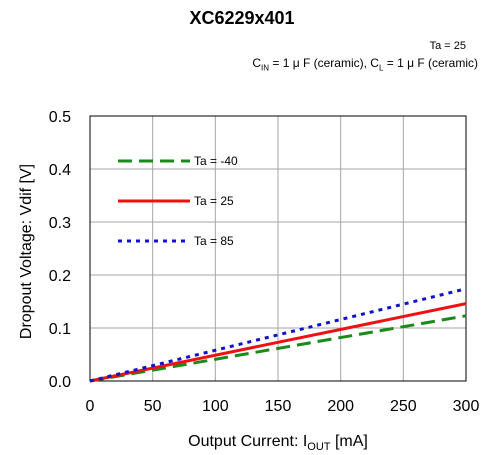 Image resolution: width=484 pixels, height=455 pixels. I want to click on x-axis-label-prefix: Output Current: I, so click(247, 441).